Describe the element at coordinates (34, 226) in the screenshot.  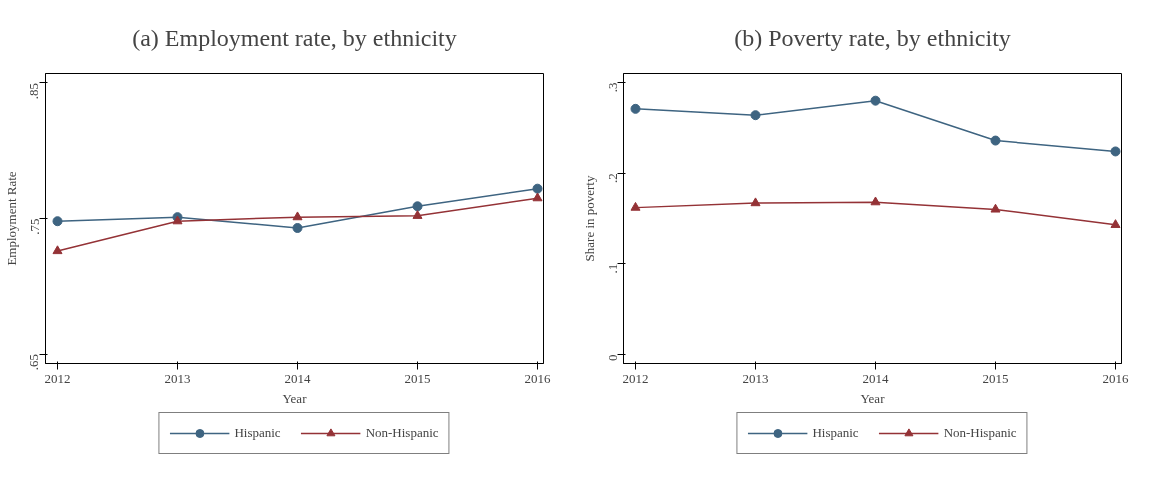
I see `y-tick-label: .75` at that location.